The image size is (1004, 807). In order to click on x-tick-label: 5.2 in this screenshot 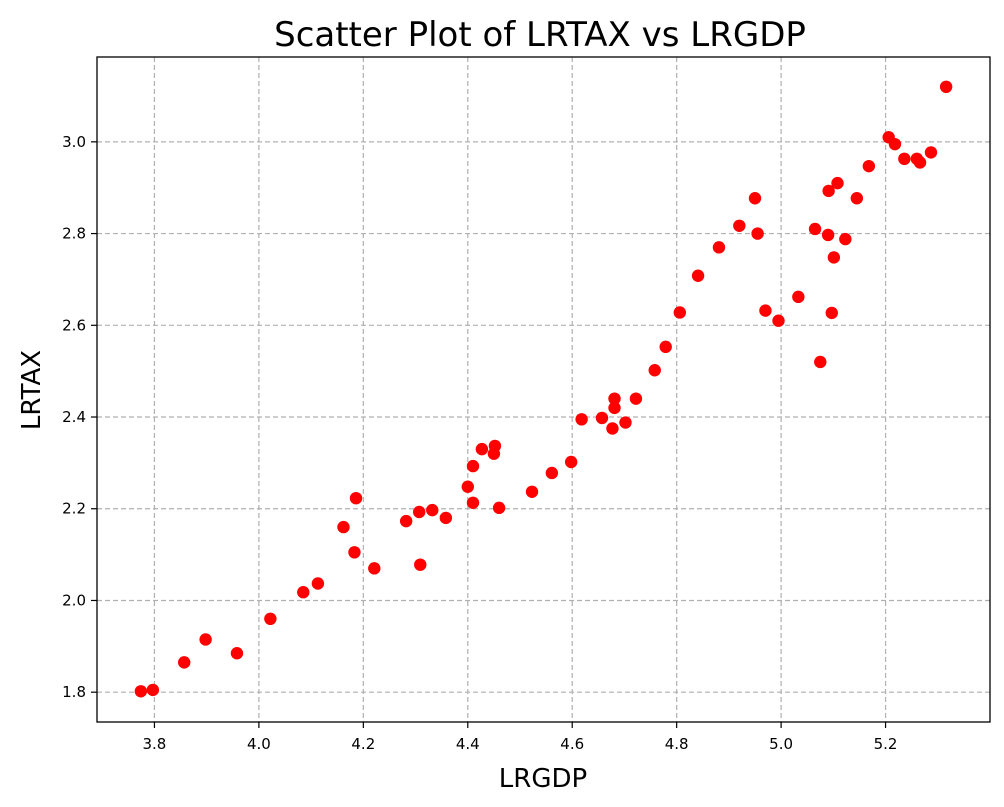, I will do `click(886, 744)`.